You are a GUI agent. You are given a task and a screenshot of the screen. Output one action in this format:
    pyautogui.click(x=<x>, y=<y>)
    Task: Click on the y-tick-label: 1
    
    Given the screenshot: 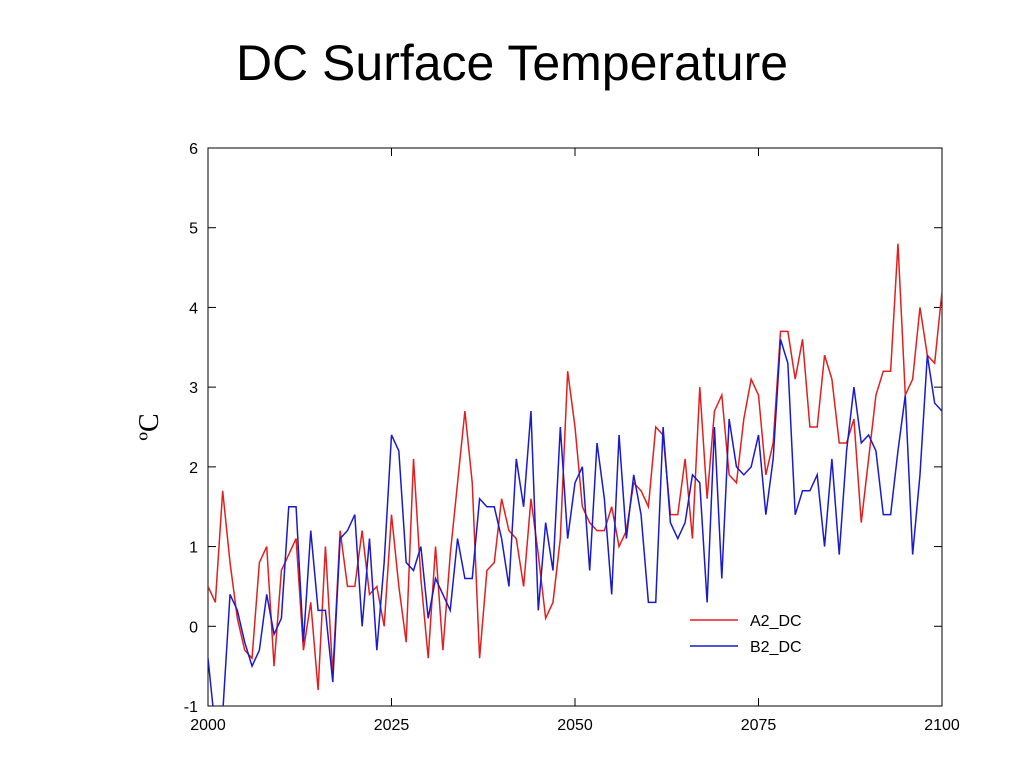 What is the action you would take?
    pyautogui.click(x=193, y=548)
    